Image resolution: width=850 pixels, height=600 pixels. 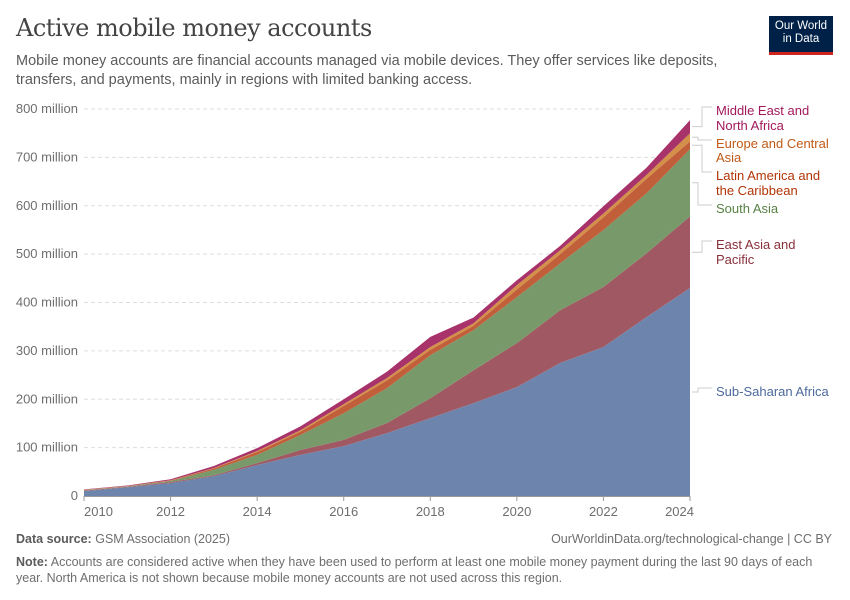 I want to click on y-tick-label: 200 million, so click(x=47, y=398).